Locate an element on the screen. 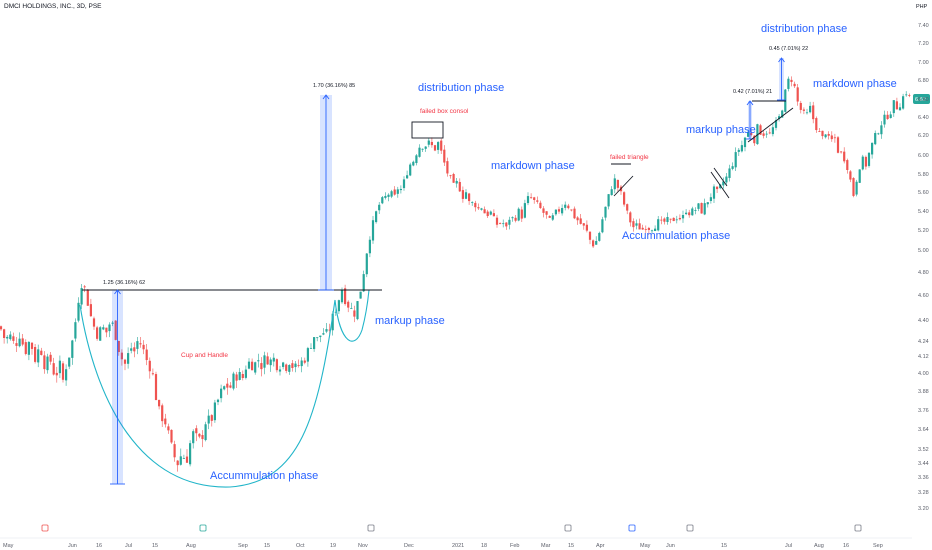 Image resolution: width=932 pixels, height=550 pixels. x-tick-label: Apr is located at coordinates (600, 546).